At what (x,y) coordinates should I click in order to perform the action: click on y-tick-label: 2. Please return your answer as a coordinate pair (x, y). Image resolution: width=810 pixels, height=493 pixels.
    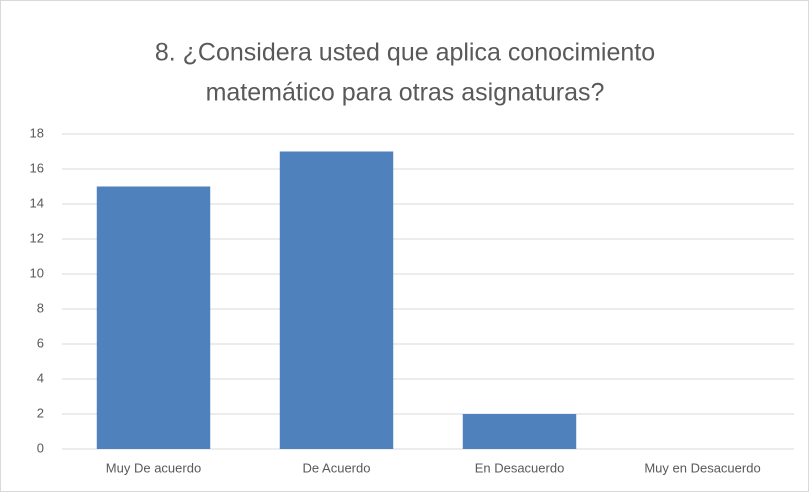
    Looking at the image, I should click on (40, 412).